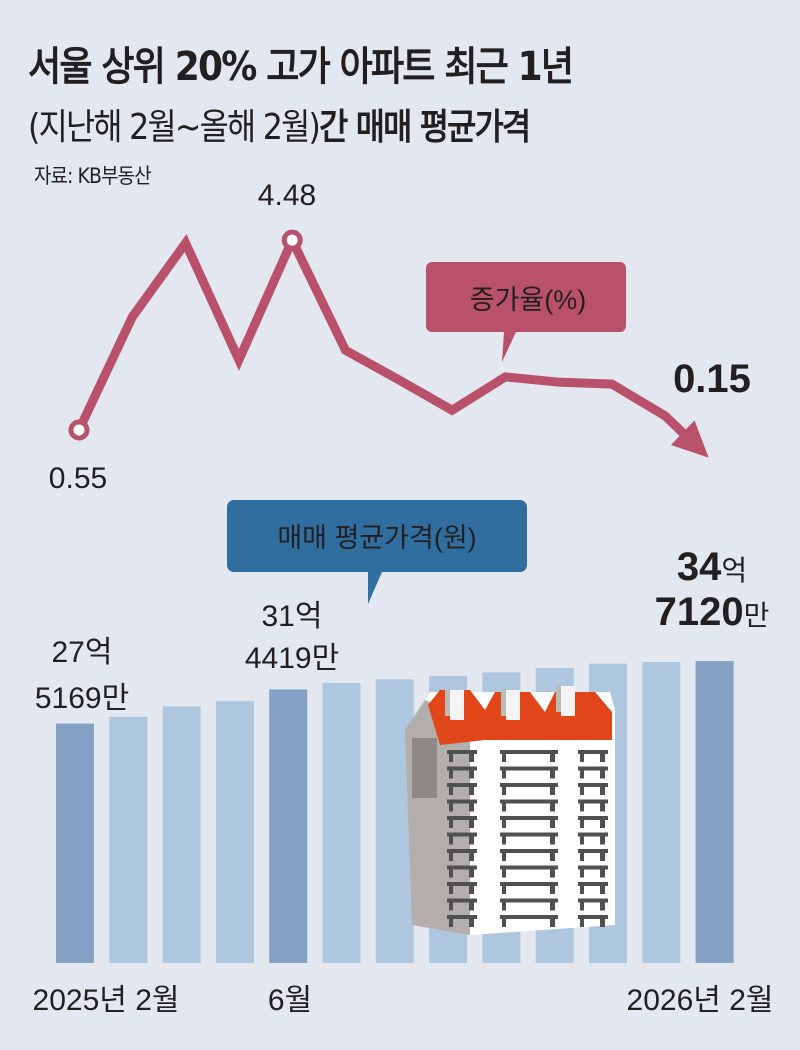 This screenshot has height=1050, width=800. What do you see at coordinates (376, 538) in the screenshot?
I see `bar-callout-label: 매매 평균가격(원)` at bounding box center [376, 538].